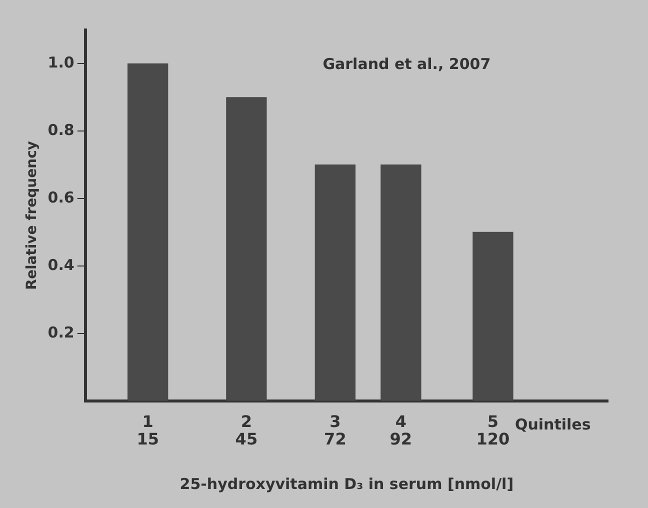  Describe the element at coordinates (246, 421) in the screenshot. I see `text: 2` at that location.